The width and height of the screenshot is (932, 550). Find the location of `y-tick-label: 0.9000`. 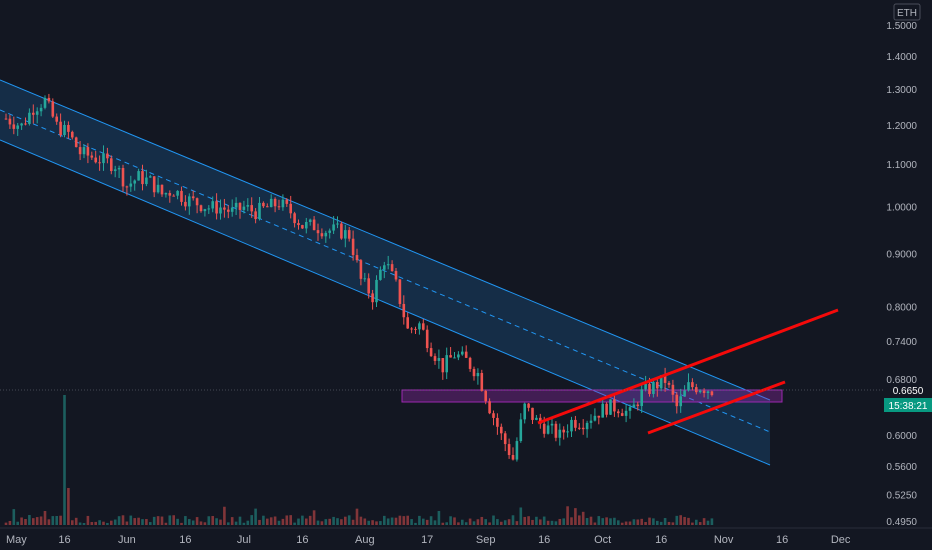

y-tick-label: 0.9000 is located at coordinates (901, 255).